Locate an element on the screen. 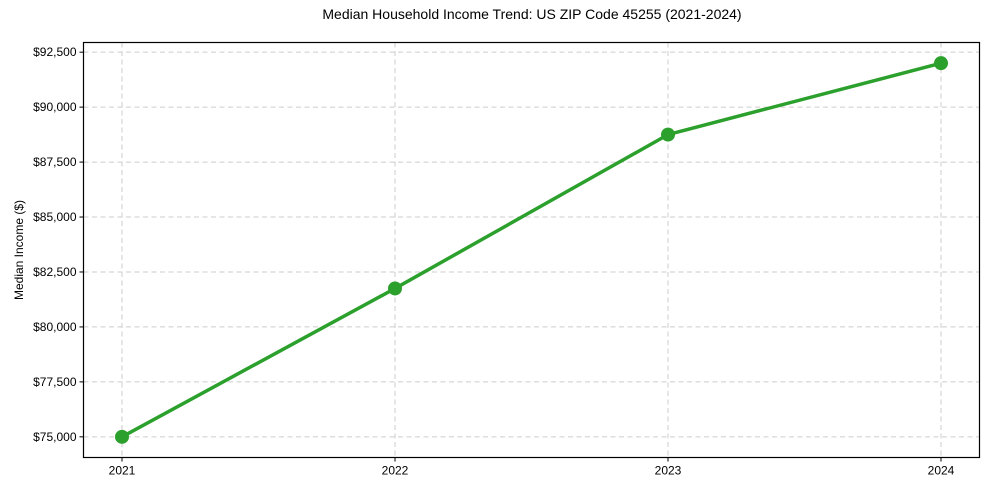 This screenshot has height=490, width=989. x-tick-label: 2021 is located at coordinates (122, 471).